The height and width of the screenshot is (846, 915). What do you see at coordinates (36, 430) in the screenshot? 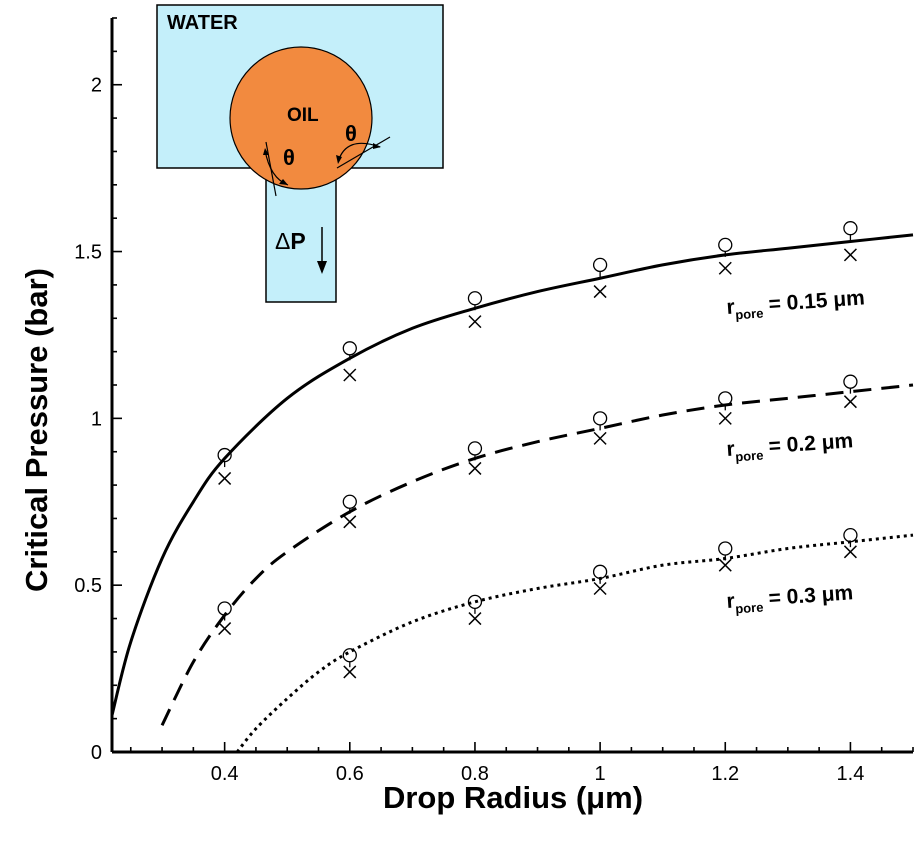
I see `y-axis-title: Critical Pressure (bar)` at bounding box center [36, 430].